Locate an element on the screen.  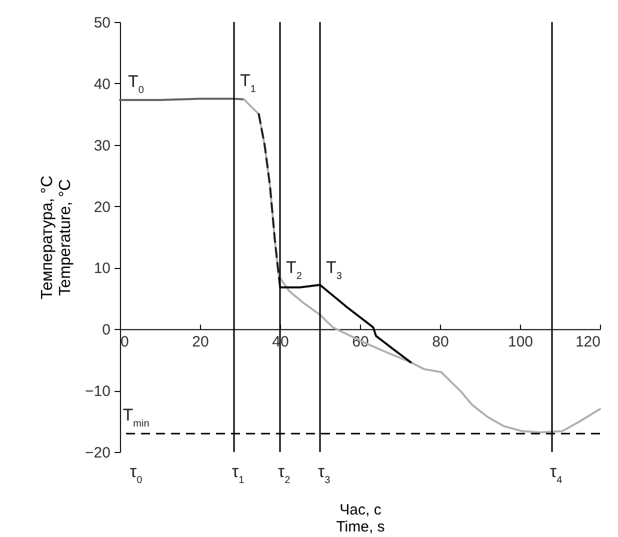
x-axis-title: Час, с Time, s is located at coordinates (360, 519).